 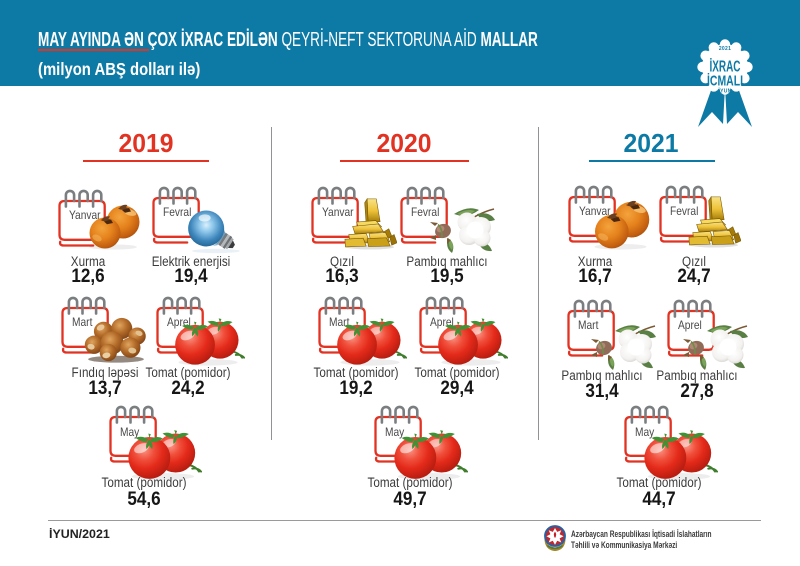 What do you see at coordinates (725, 67) in the screenshot?
I see `svg-text: İXRAC` at bounding box center [725, 67].